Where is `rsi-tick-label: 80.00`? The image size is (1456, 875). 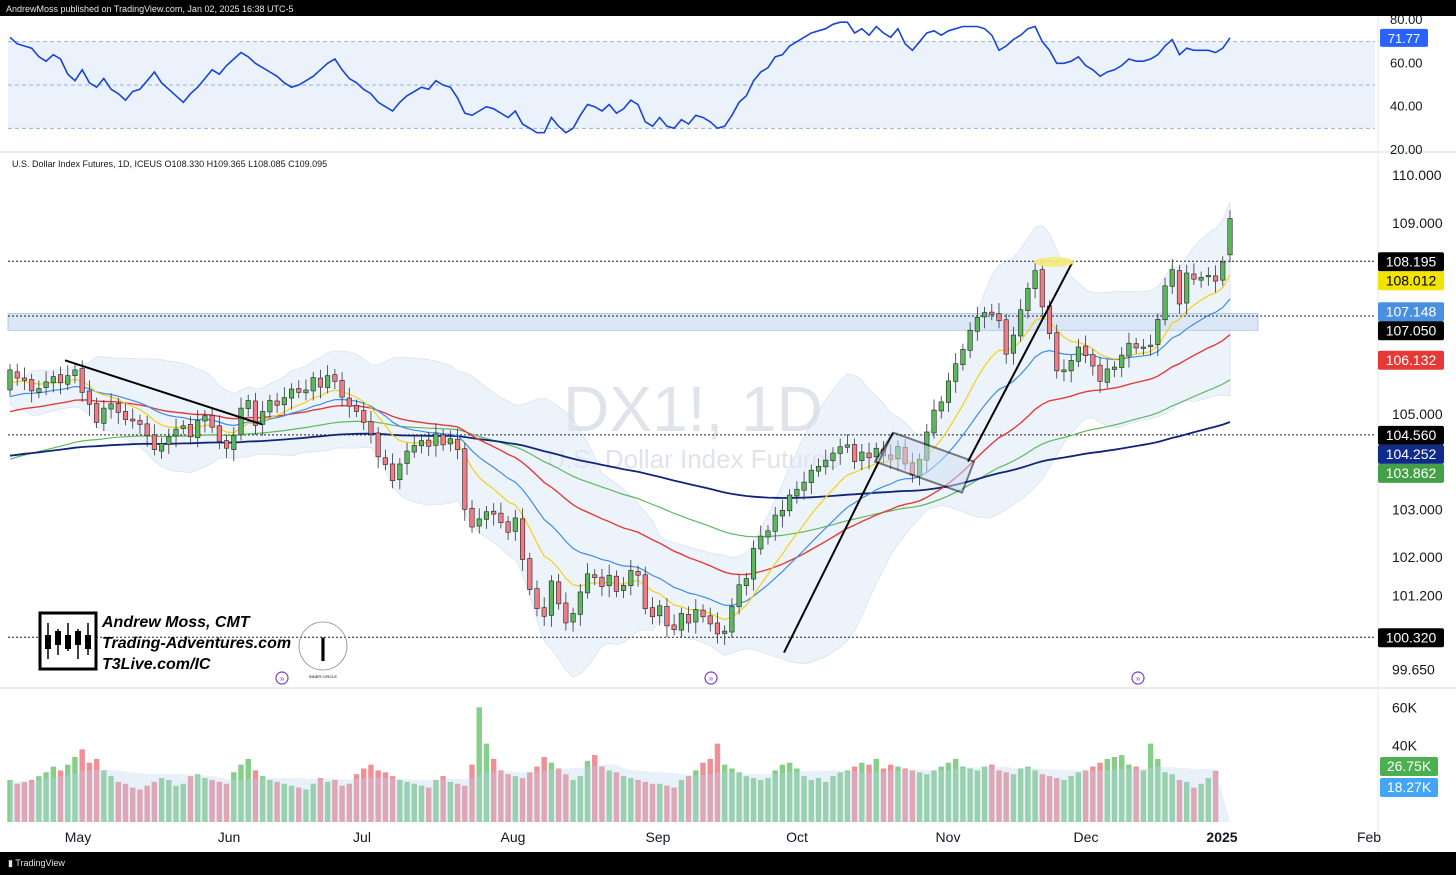
rsi-tick-label: 80.00 is located at coordinates (1406, 21).